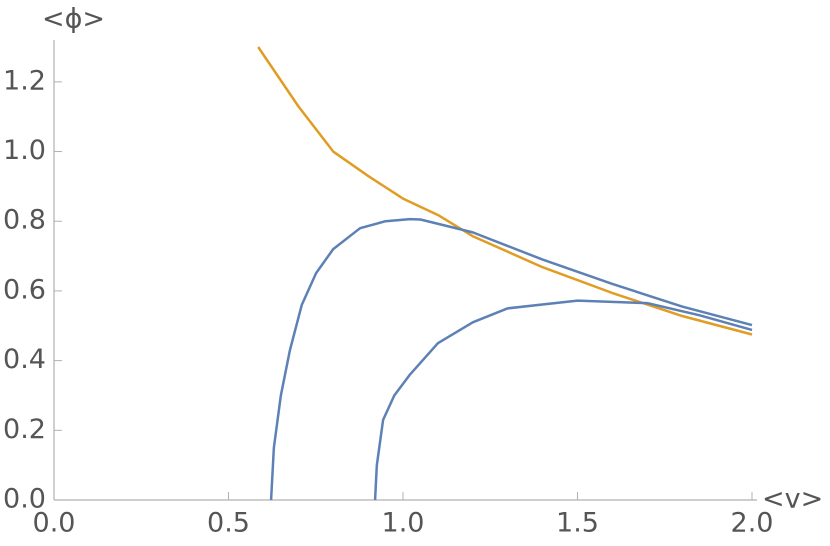 This screenshot has width=830, height=546. Describe the element at coordinates (577, 523) in the screenshot. I see `x-tick-label: 1.5` at that location.